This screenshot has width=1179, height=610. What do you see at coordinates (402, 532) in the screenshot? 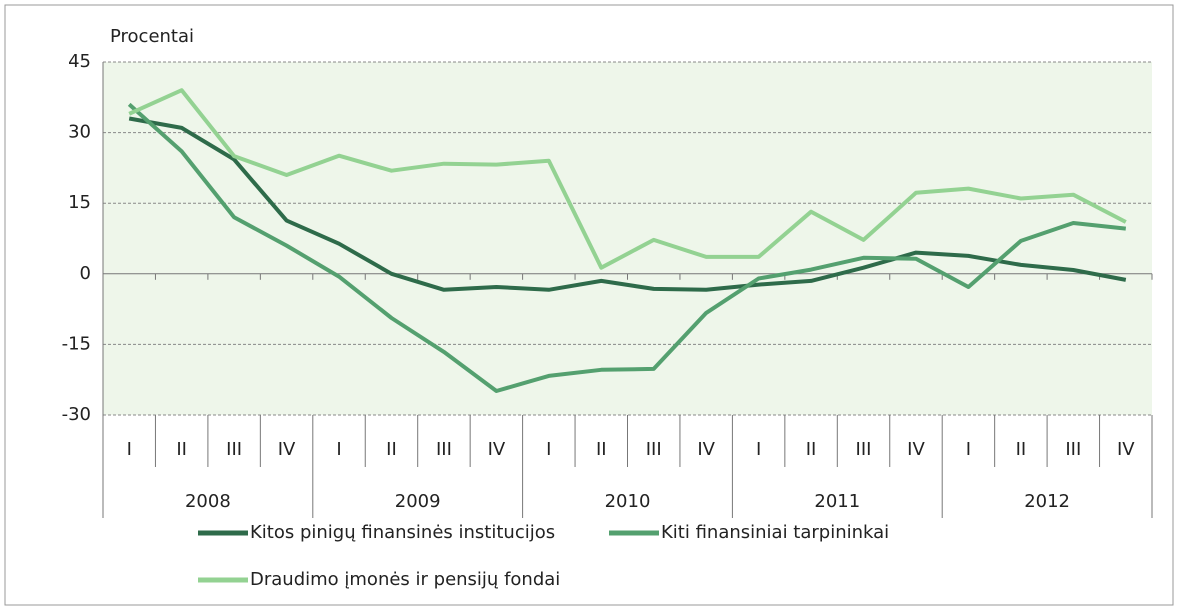
I see `legend-label: Kitos pinigų finansinės institucijos` at bounding box center [402, 532].